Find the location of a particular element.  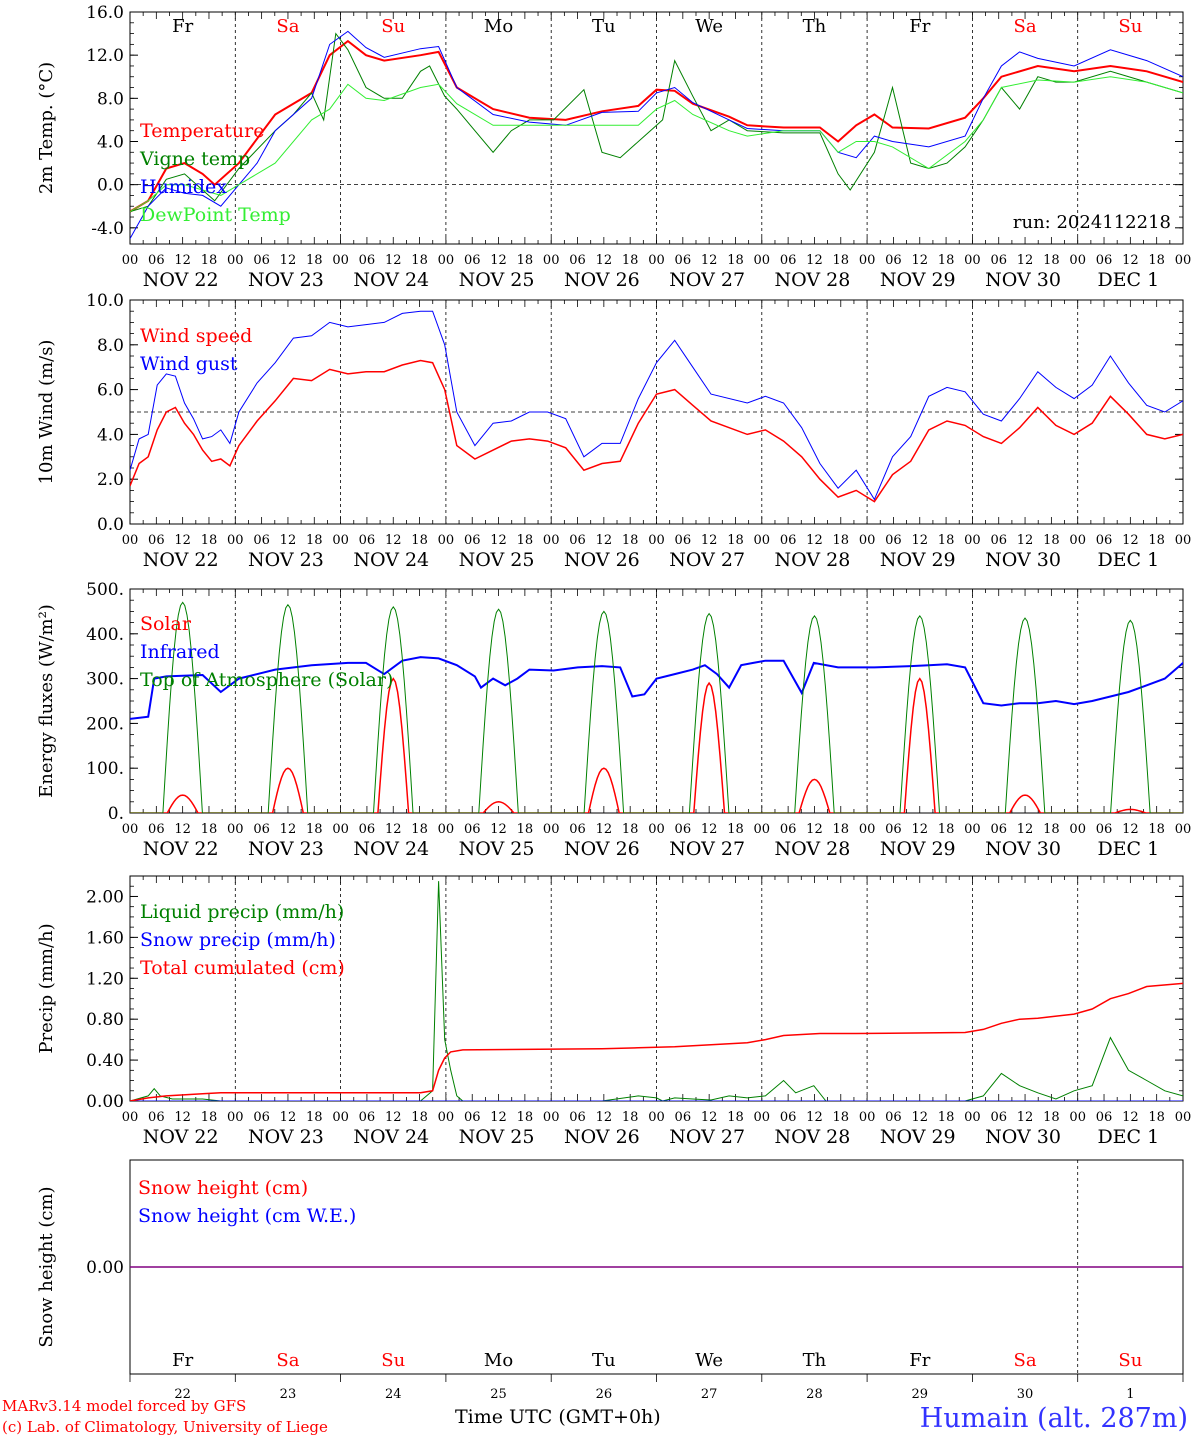

station-title: Humain (alt. 287m) is located at coordinates (1053, 1418).